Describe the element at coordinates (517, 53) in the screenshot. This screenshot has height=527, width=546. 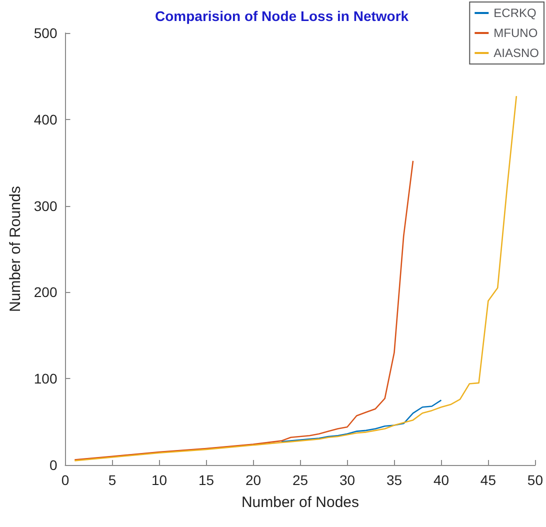
I see `legend-label: AIASNO` at that location.